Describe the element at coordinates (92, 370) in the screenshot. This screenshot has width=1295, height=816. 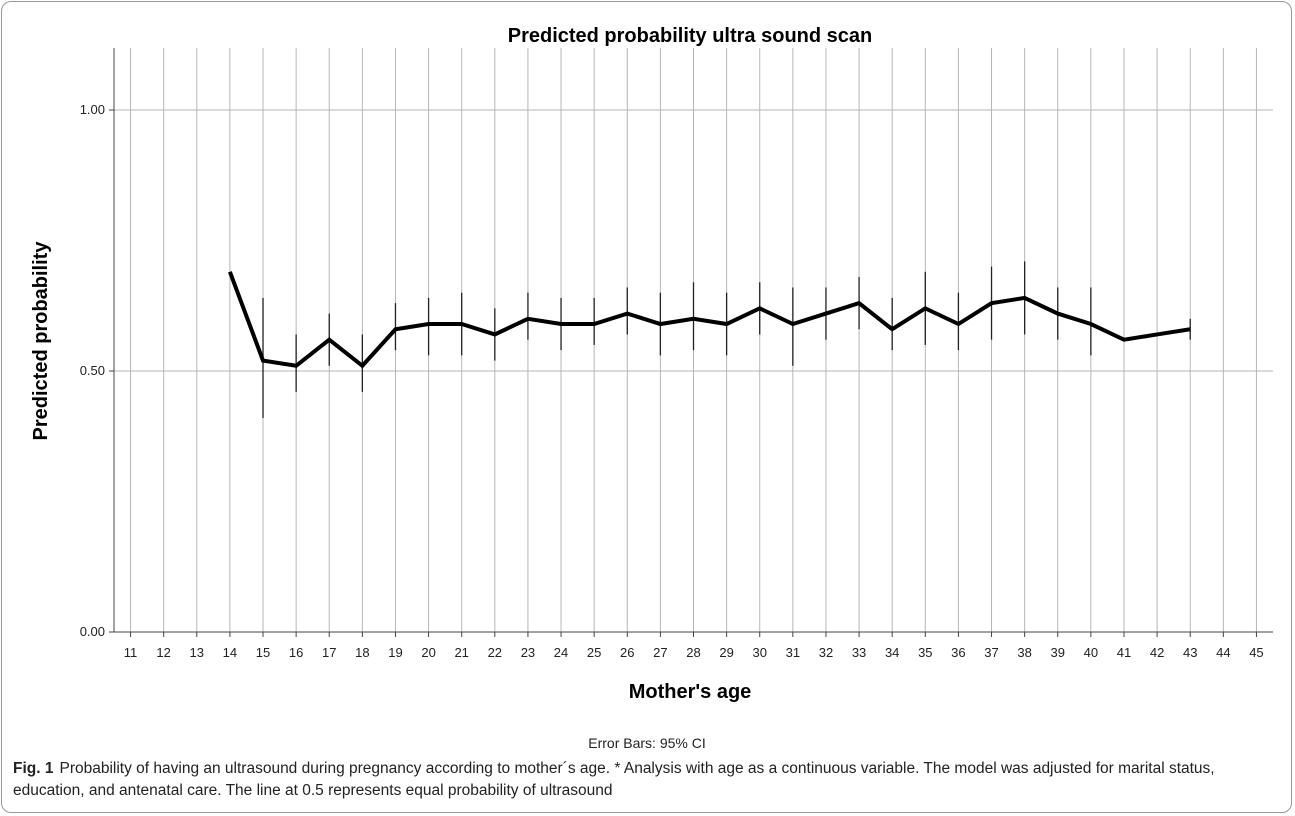
I see `y-tick-label: 0.50` at that location.